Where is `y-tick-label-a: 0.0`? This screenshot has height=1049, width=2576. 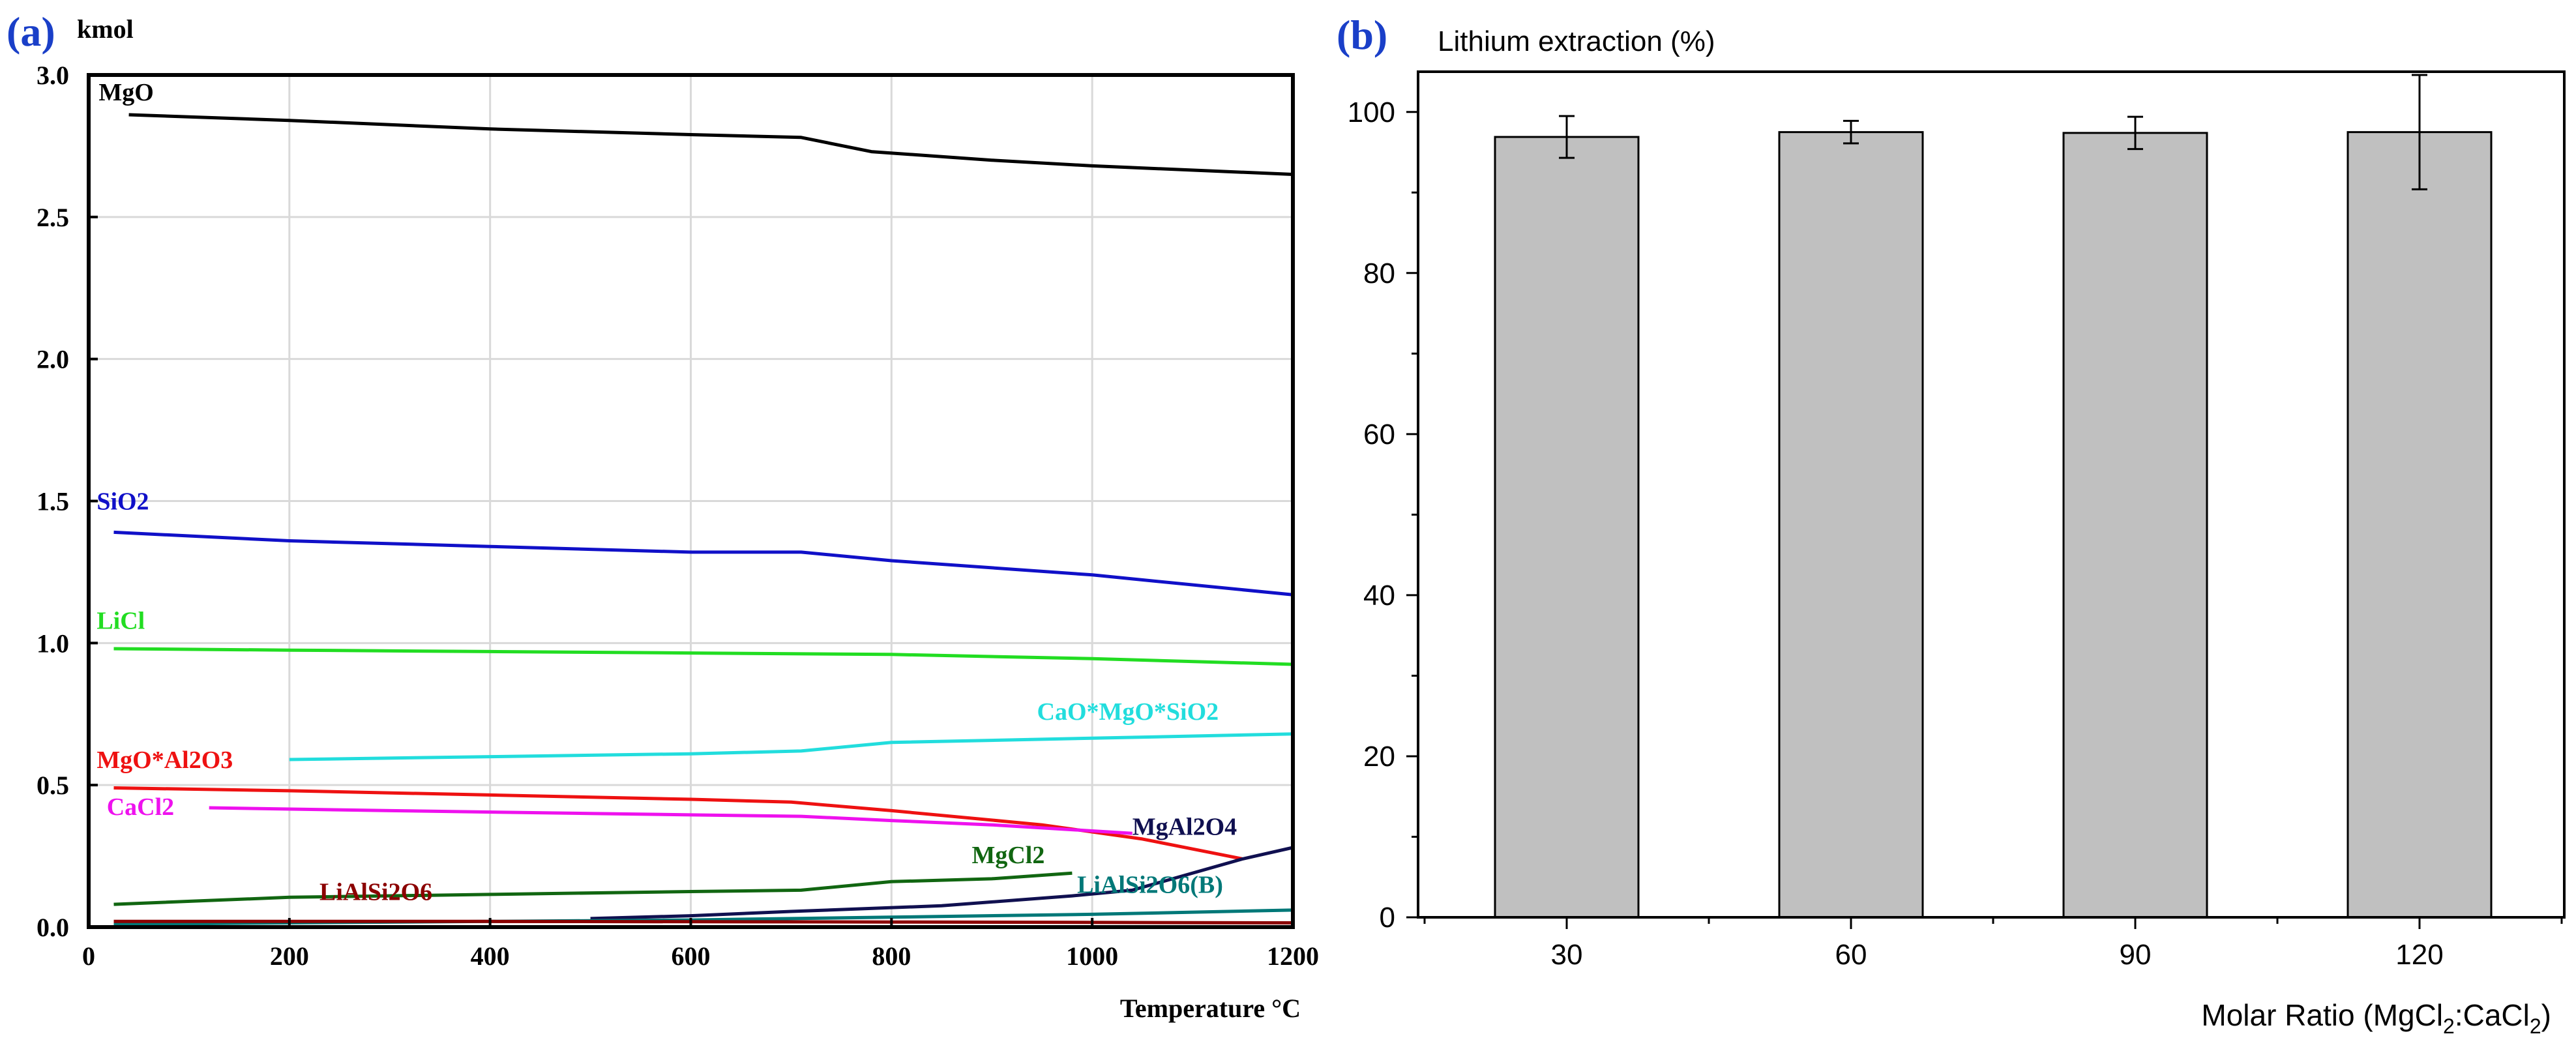
y-tick-label-a: 0.0 is located at coordinates (53, 927).